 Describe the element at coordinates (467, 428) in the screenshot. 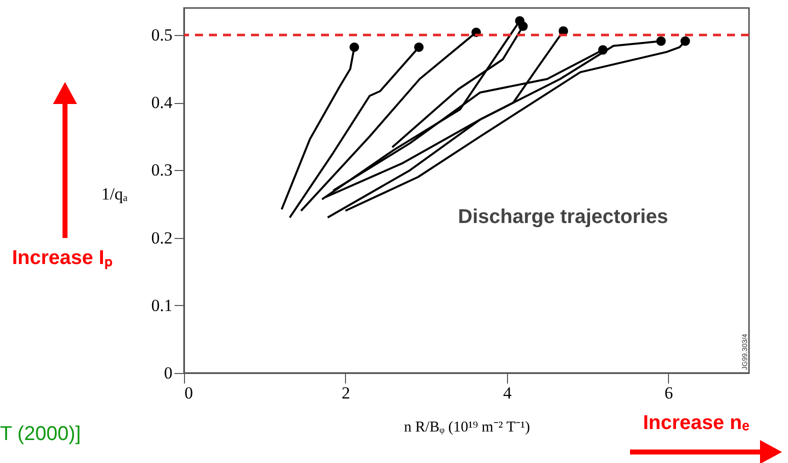

I see `x-axis-title: n R/Bᵩ (10¹⁹ m⁻² T⁻¹)` at that location.